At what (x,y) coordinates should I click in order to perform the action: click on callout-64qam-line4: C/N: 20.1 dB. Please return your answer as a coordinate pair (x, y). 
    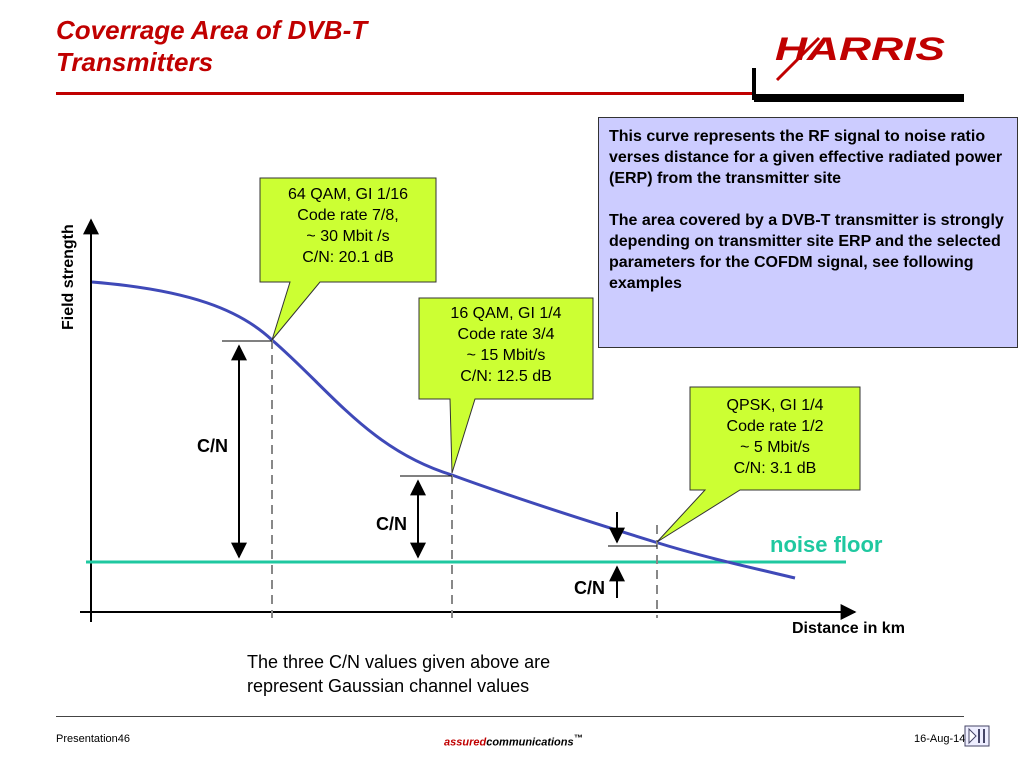
    Looking at the image, I should click on (348, 257).